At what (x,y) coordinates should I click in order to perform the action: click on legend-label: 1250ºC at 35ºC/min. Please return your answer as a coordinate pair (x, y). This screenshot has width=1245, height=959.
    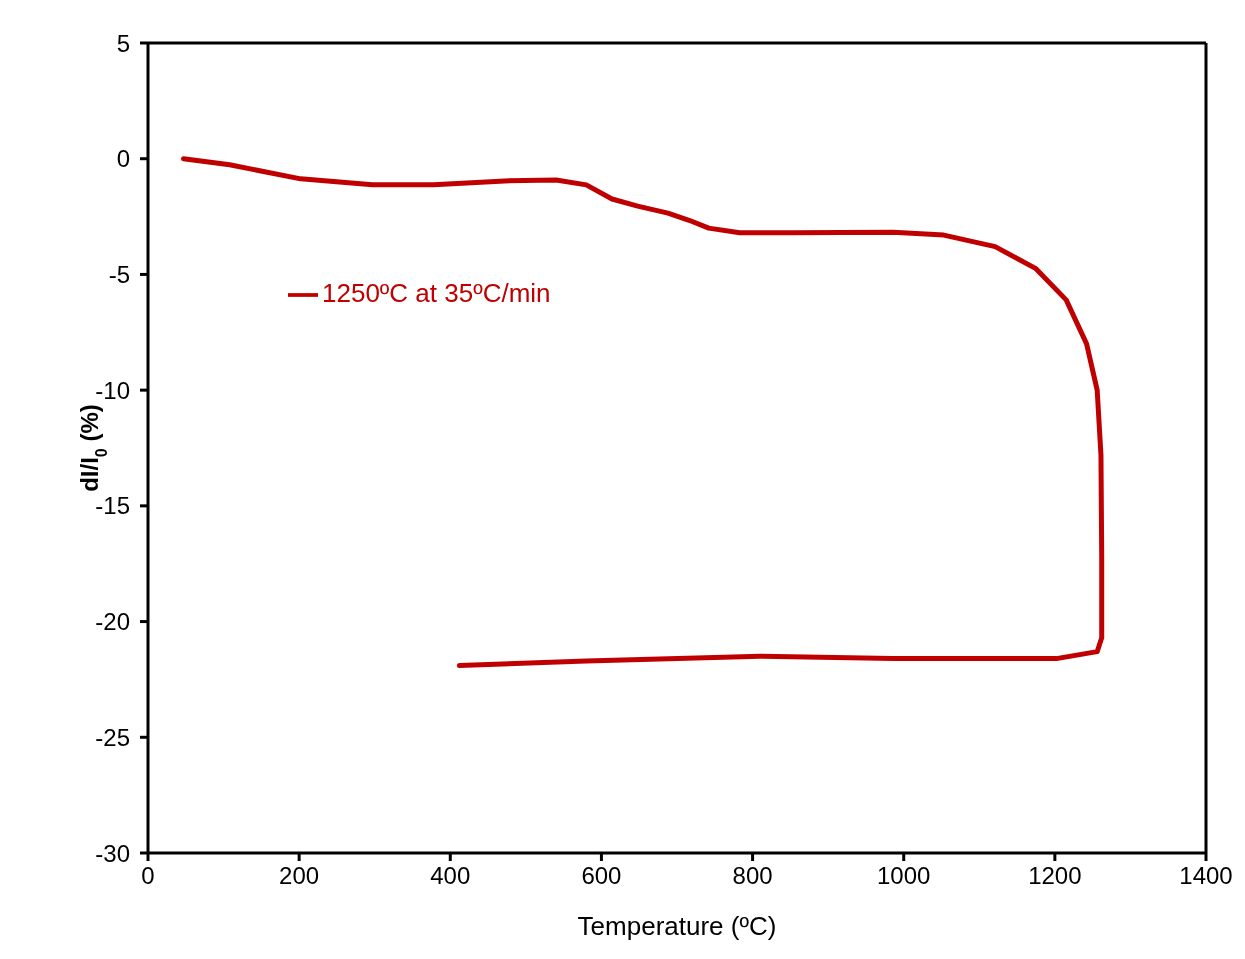
    Looking at the image, I should click on (436, 293).